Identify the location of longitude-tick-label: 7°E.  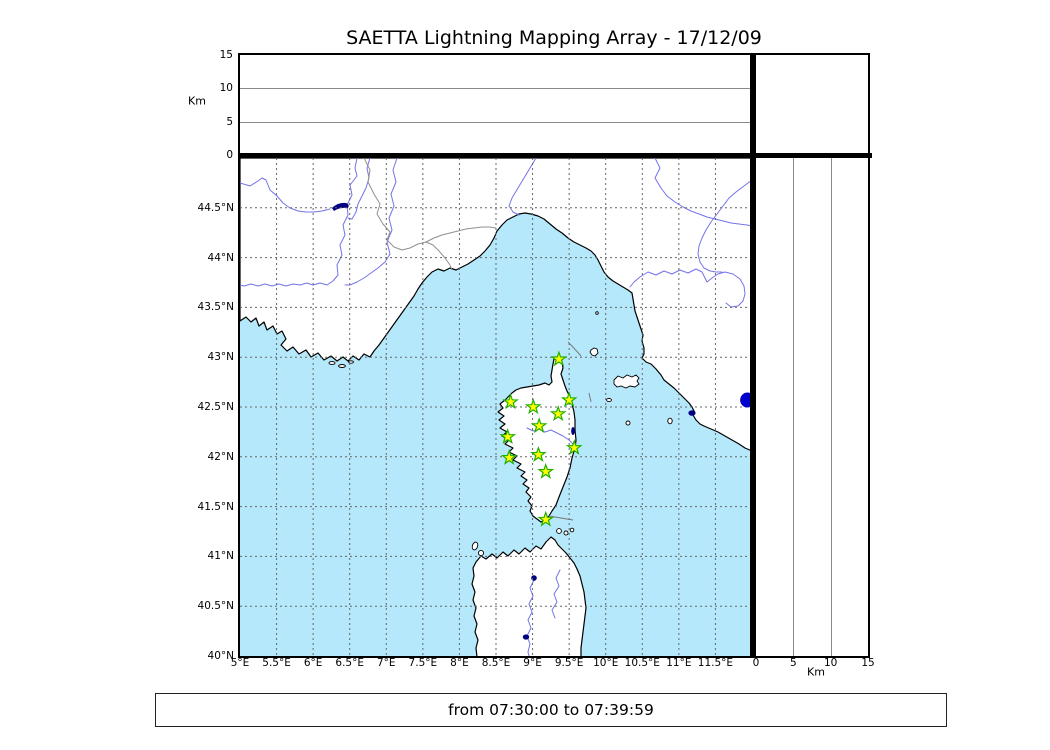
(386, 662).